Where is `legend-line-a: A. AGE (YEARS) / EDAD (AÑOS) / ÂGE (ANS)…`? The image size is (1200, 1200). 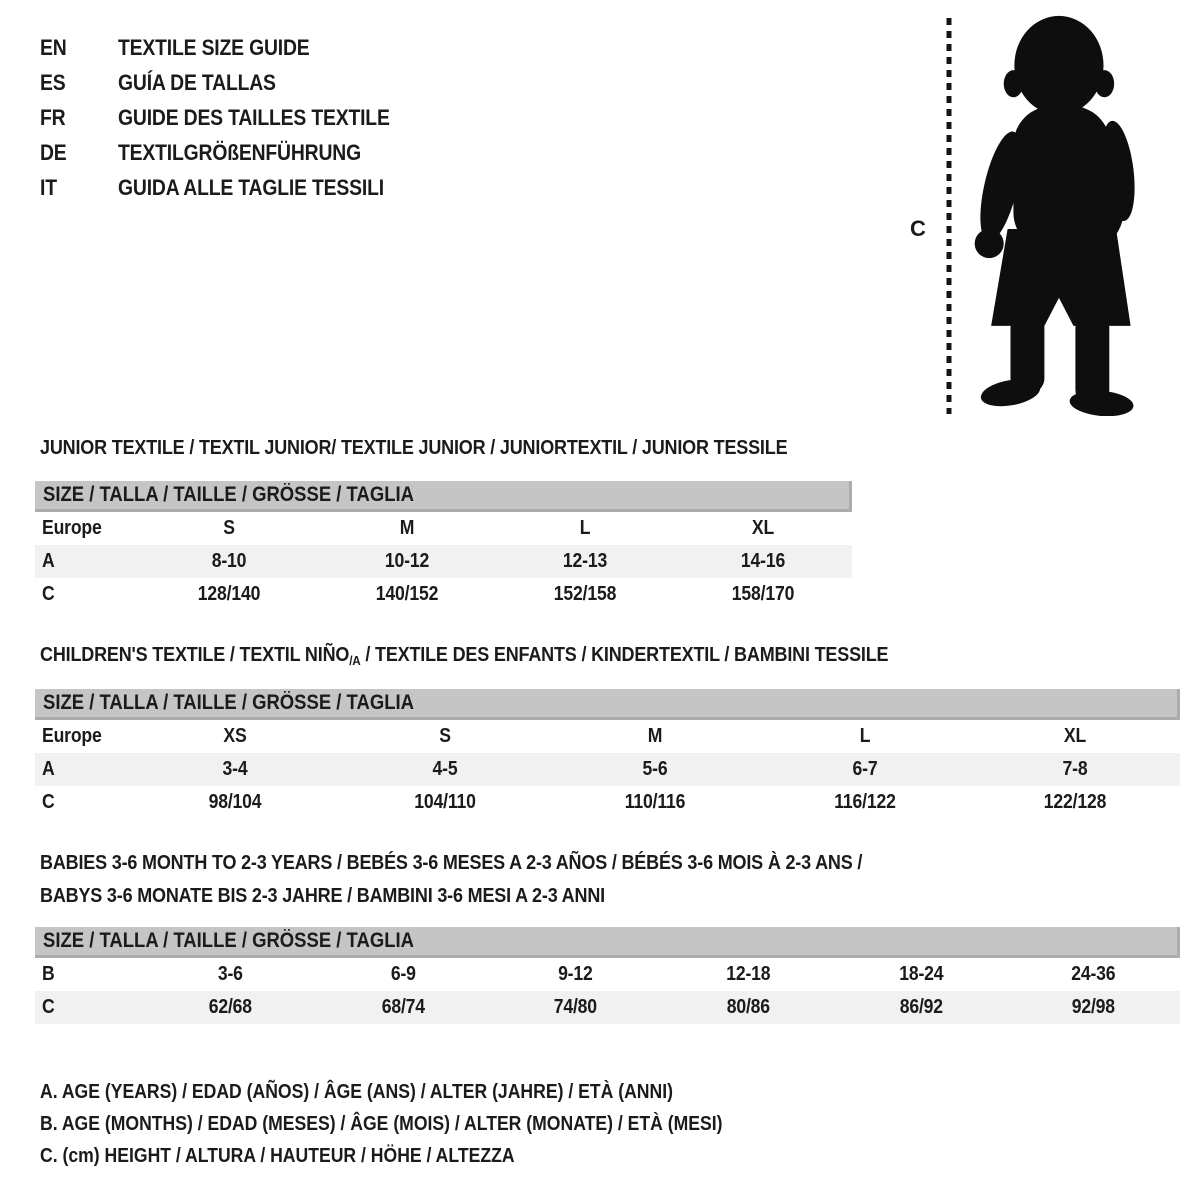
legend-line-a: A. AGE (YEARS) / EDAD (AÑOS) / ÂGE (ANS)… is located at coordinates (428, 1092).